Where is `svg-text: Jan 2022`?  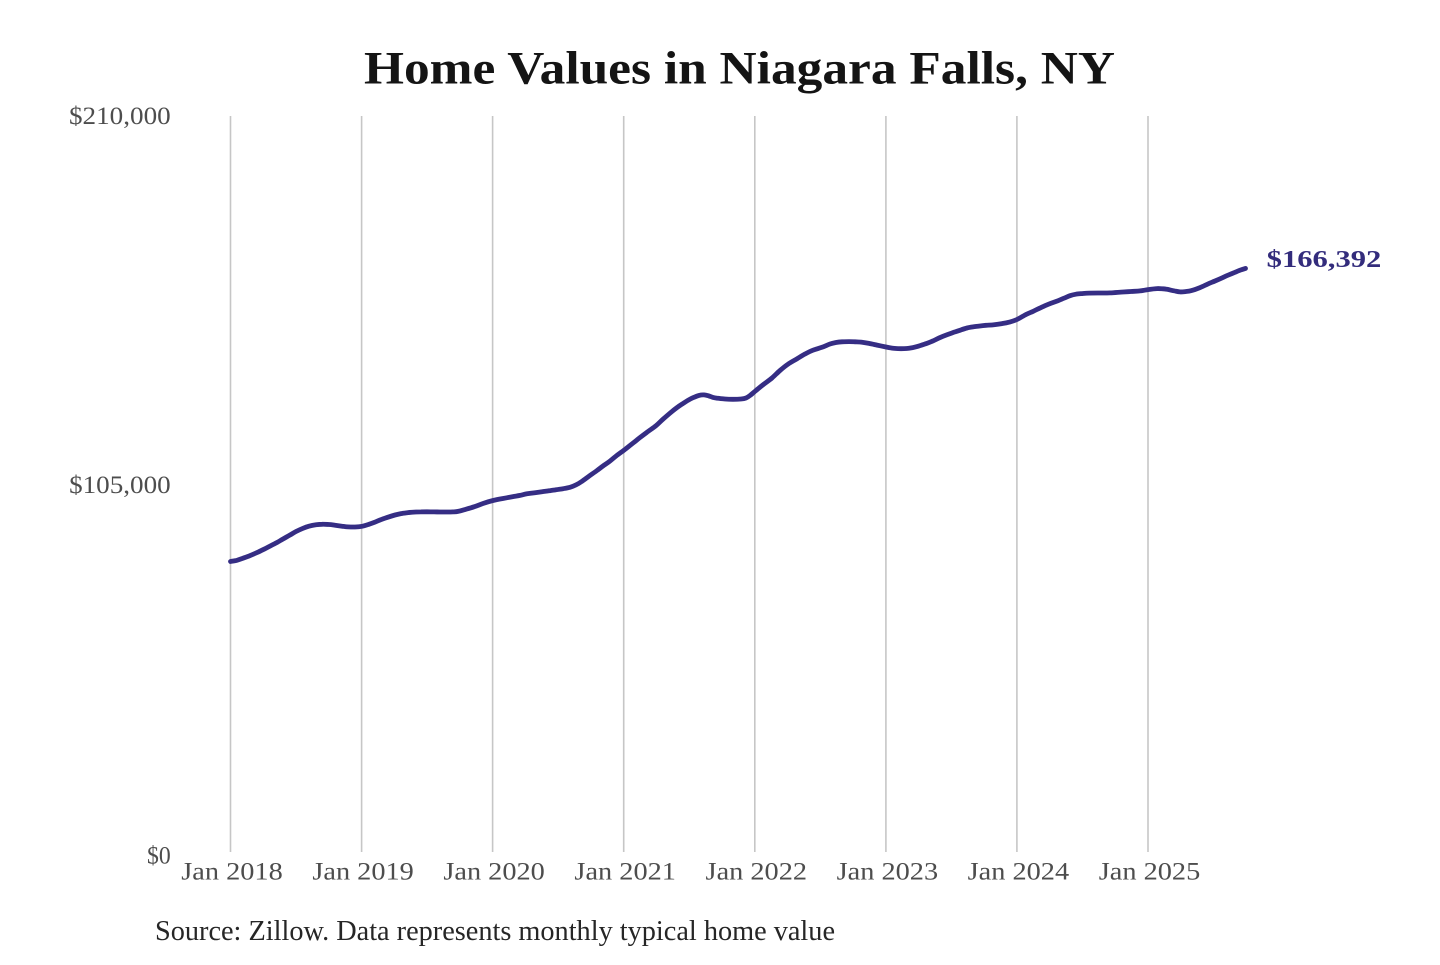
svg-text: Jan 2022 is located at coordinates (757, 871).